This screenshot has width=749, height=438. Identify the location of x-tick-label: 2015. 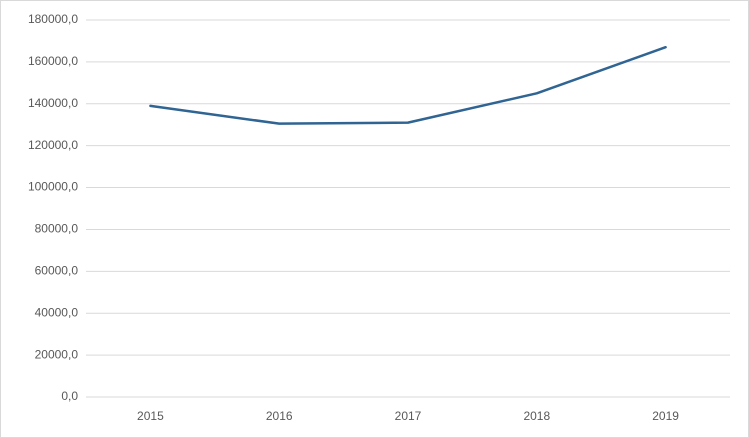
(150, 416).